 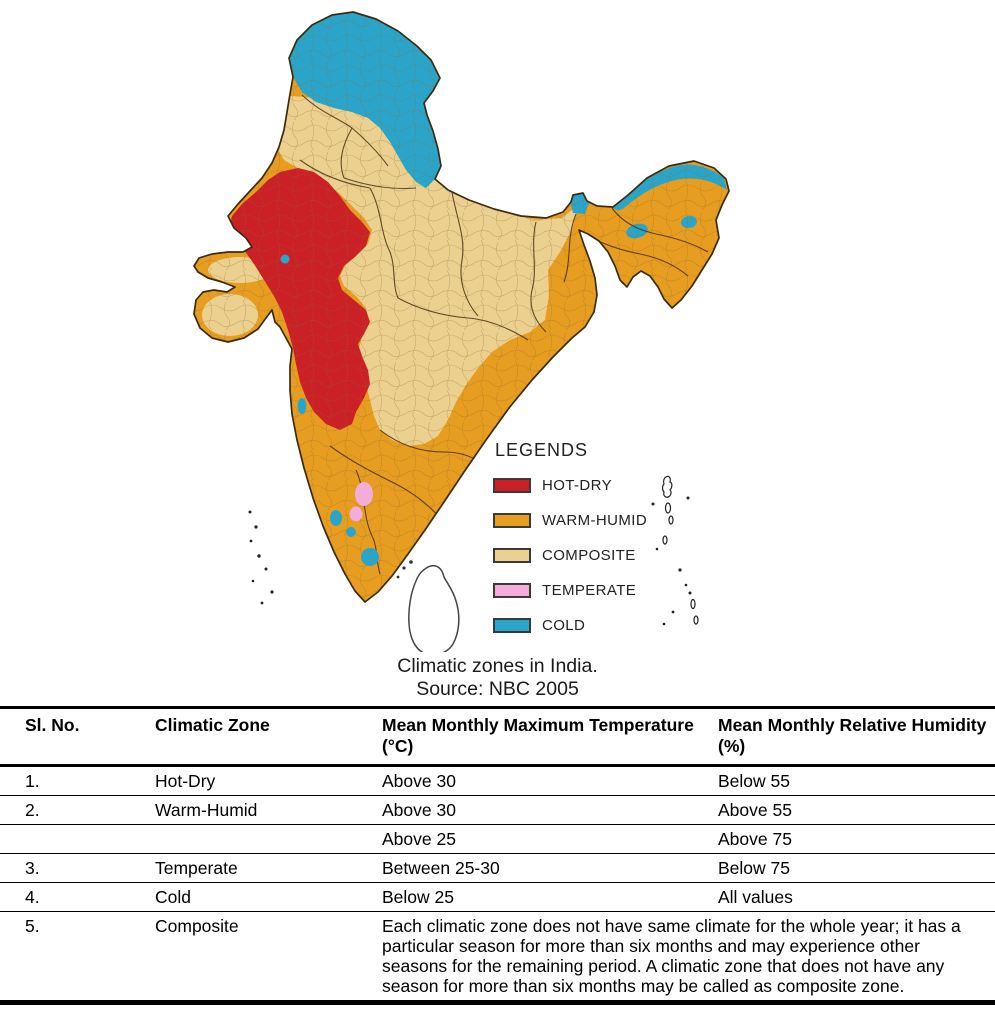 What do you see at coordinates (497, 781) in the screenshot?
I see `table-row: 1. Hot-Dry Above 30 Below 55` at bounding box center [497, 781].